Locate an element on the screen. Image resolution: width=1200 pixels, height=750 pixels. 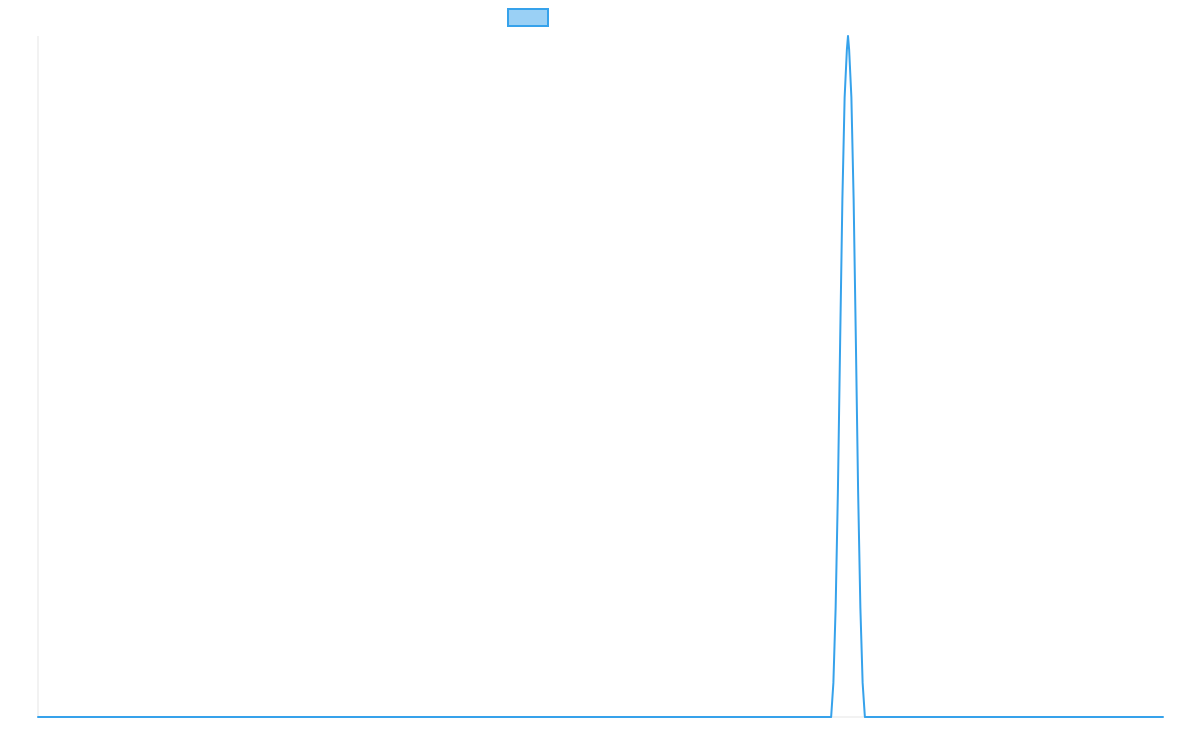
legend is located at coordinates (528, 17).